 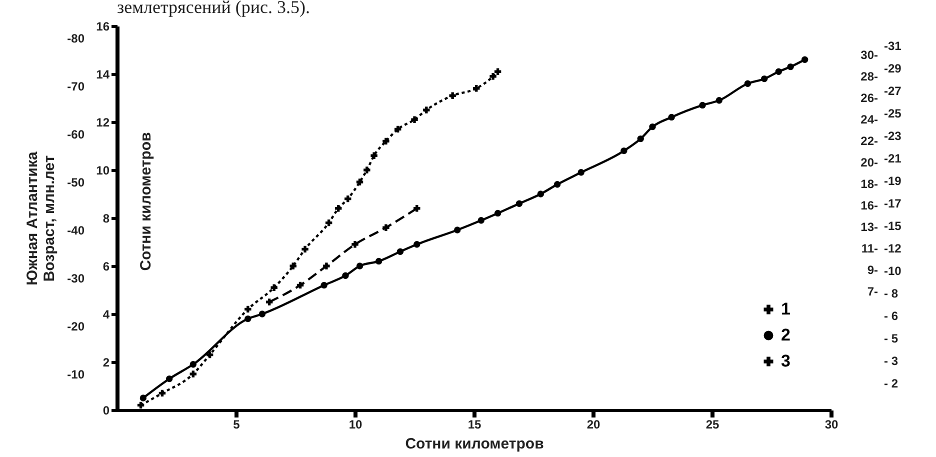 What do you see at coordinates (106, 363) in the screenshot?
I see `y-tick-label: 2` at bounding box center [106, 363].